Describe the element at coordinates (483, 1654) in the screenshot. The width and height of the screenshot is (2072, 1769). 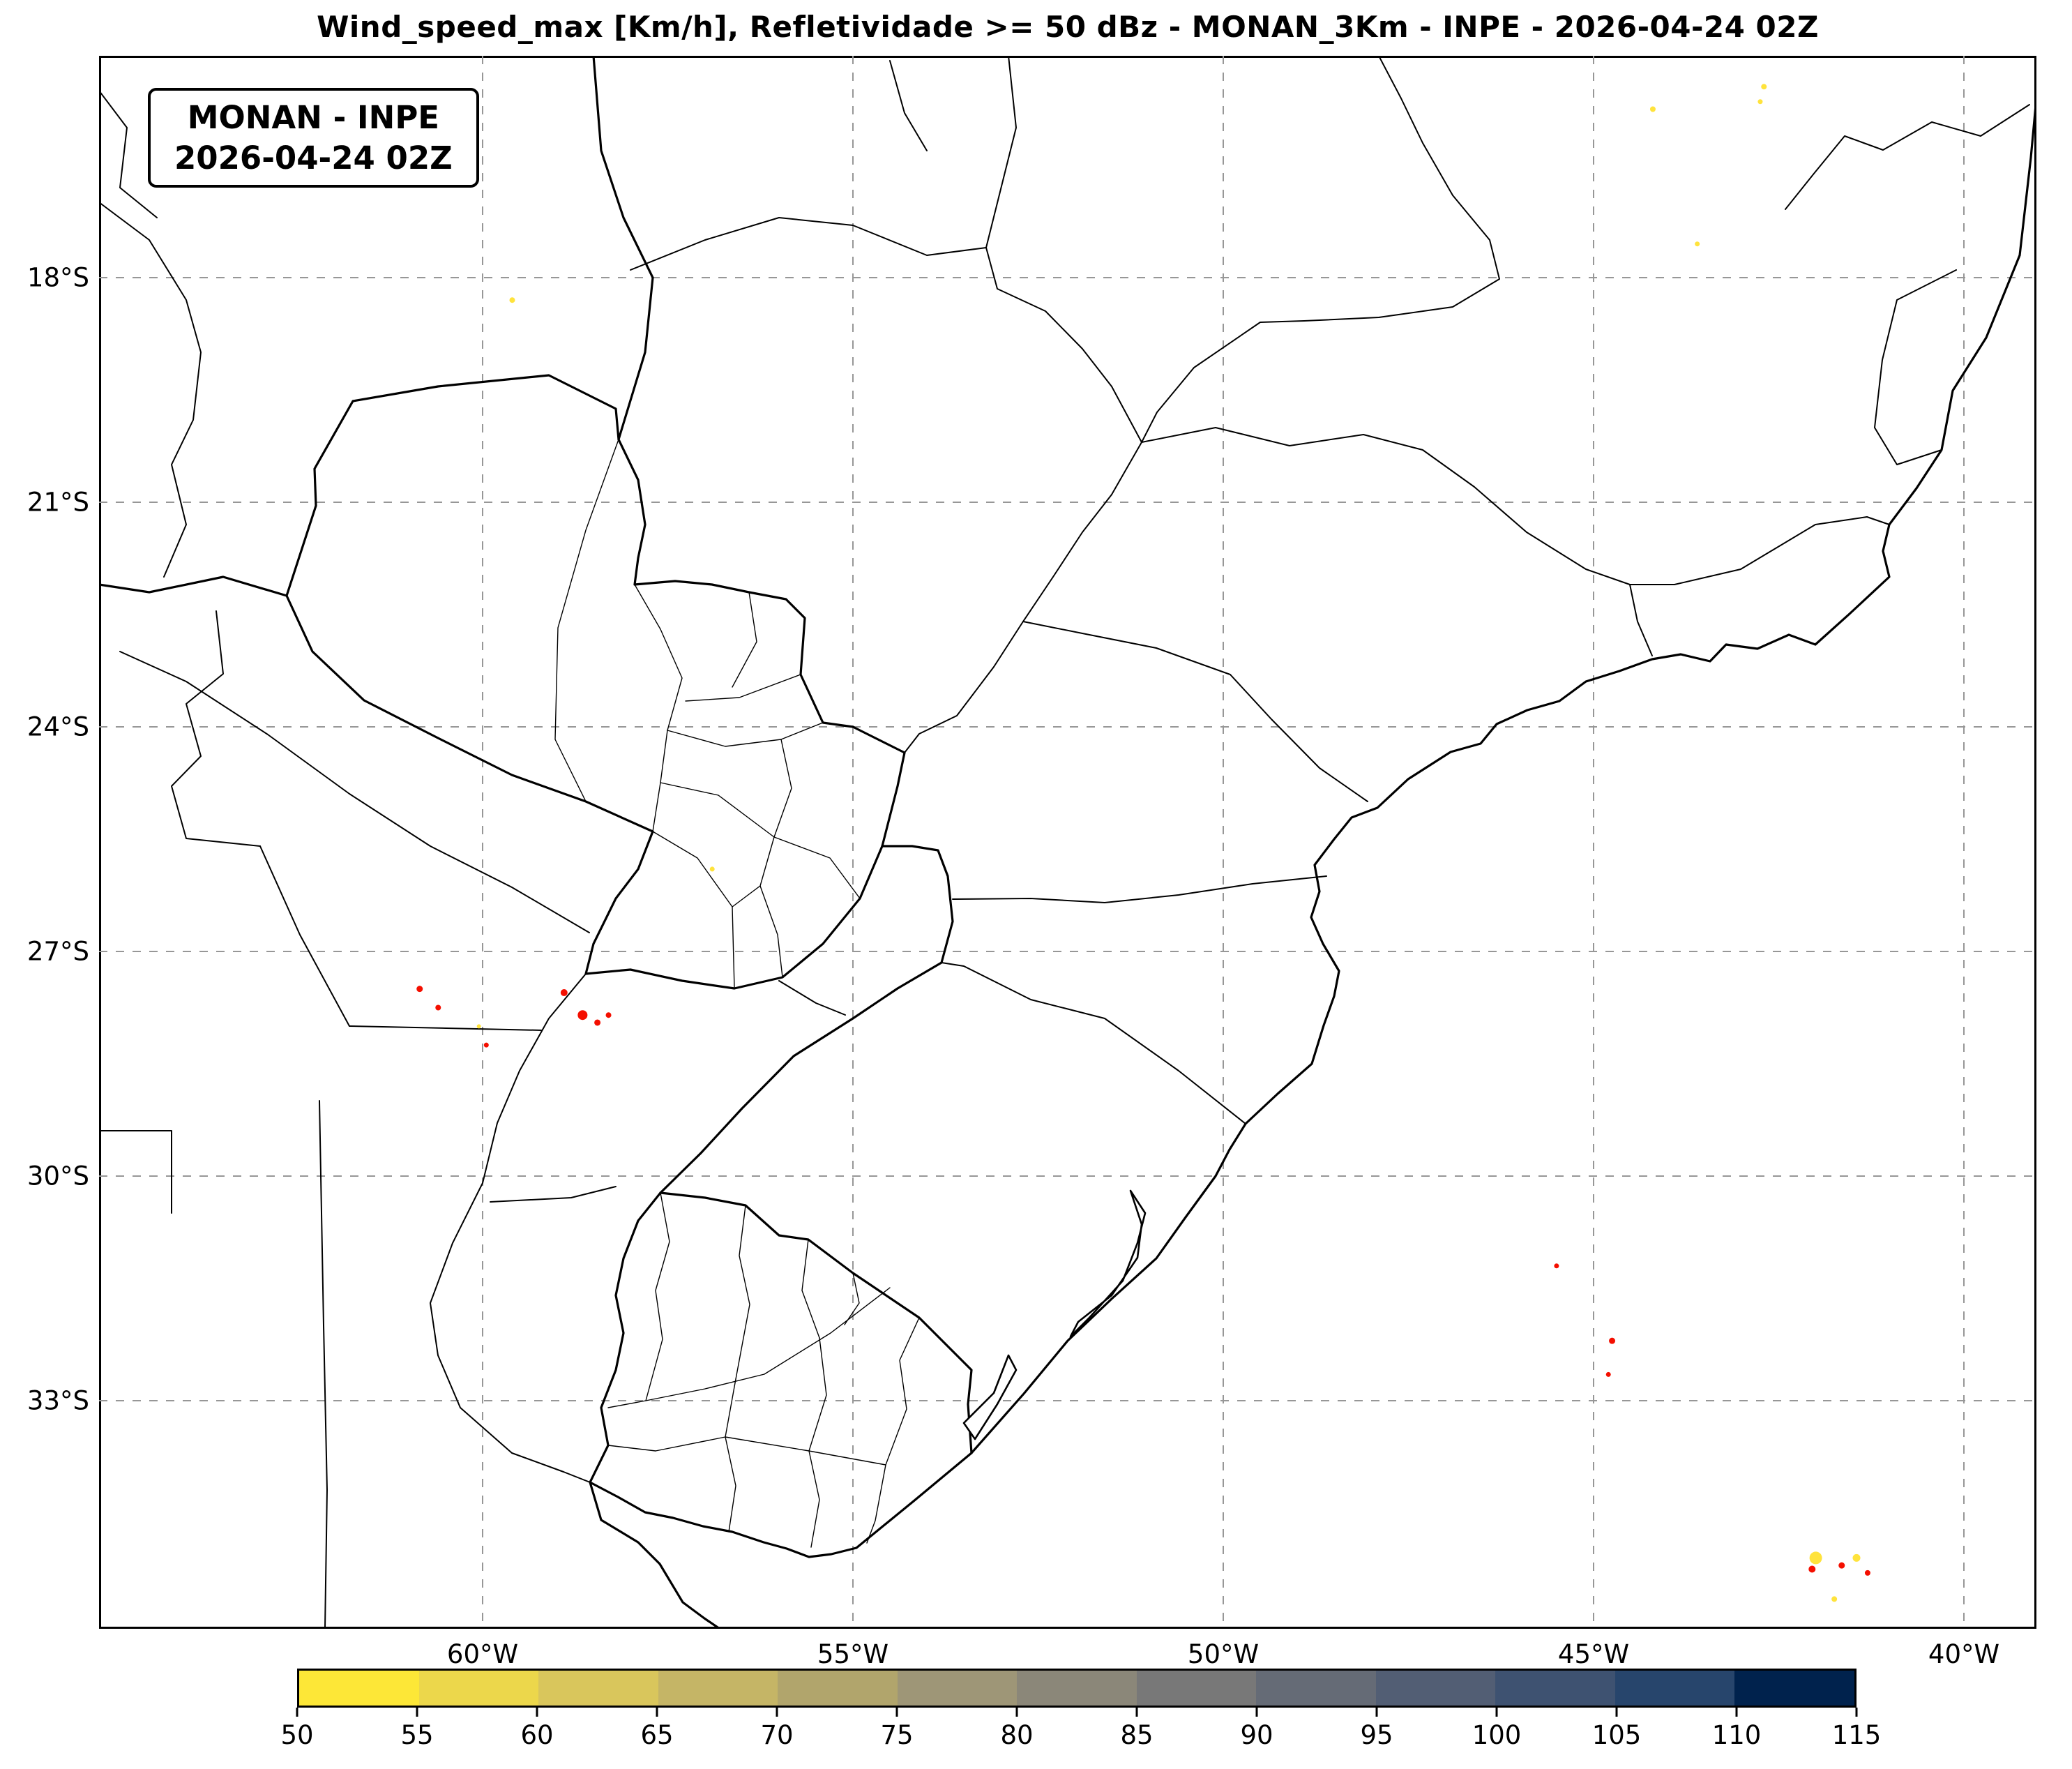
I see `lon-tick-label: 60°W` at that location.